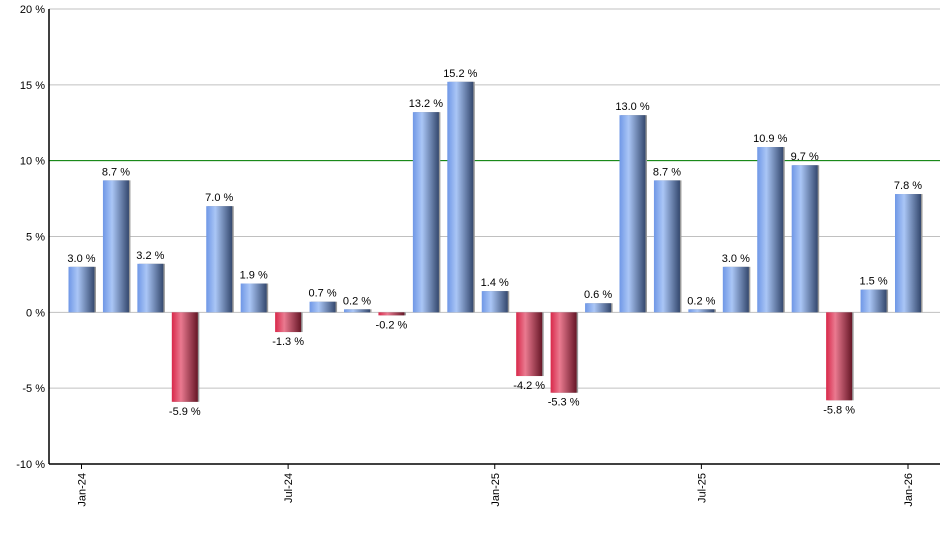  What do you see at coordinates (35, 238) in the screenshot?
I see `y-tick-label: 5 %` at bounding box center [35, 238].